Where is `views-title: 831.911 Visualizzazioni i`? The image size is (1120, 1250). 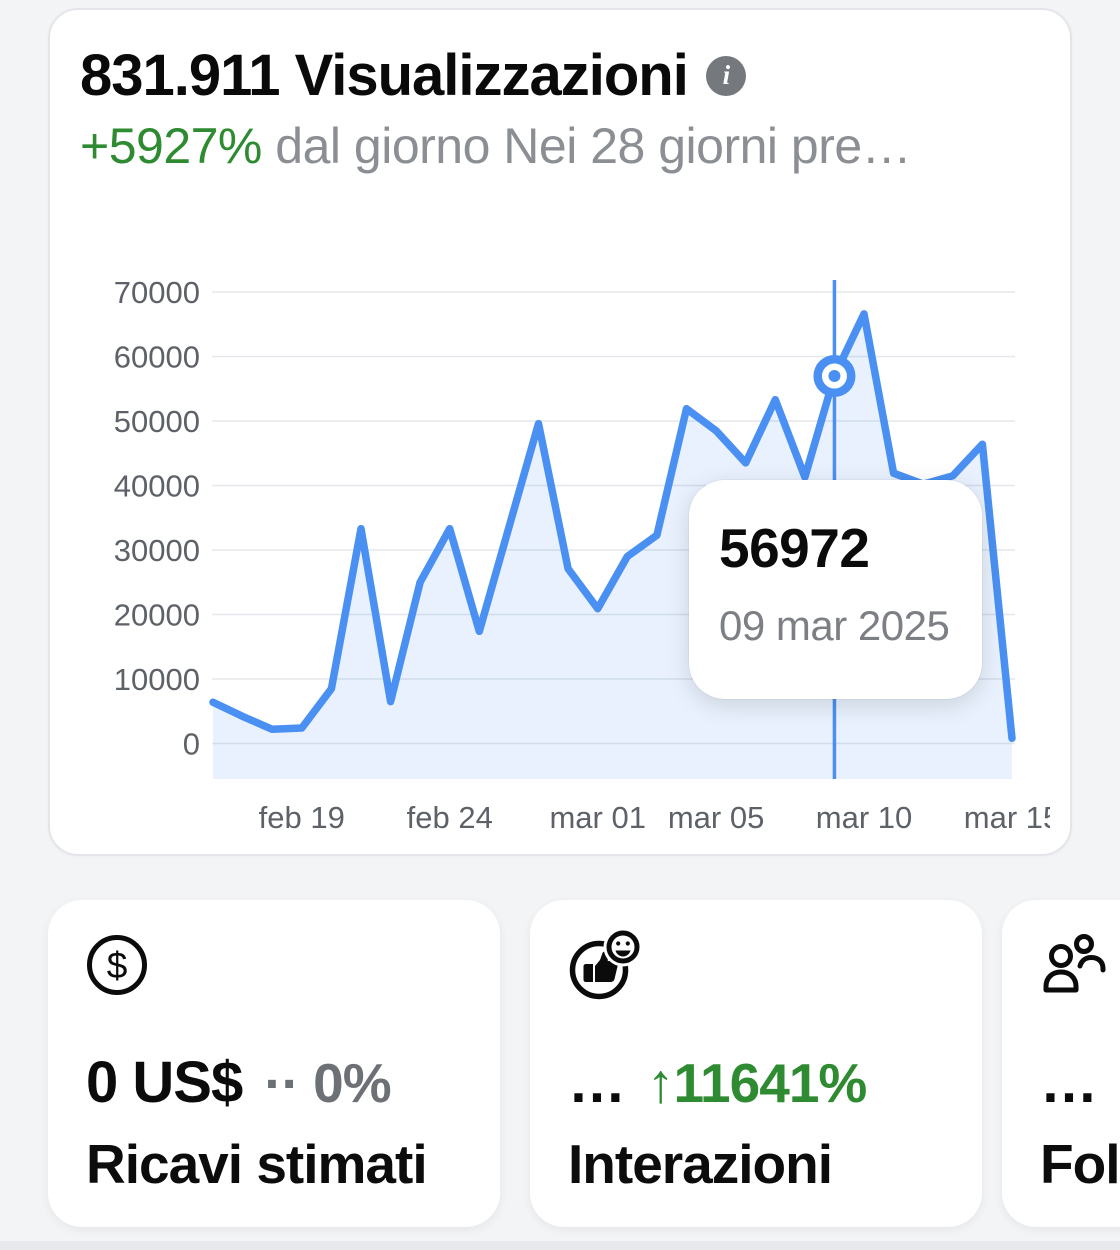
views-title: 831.911 Visualizzazioni i is located at coordinates (560, 75).